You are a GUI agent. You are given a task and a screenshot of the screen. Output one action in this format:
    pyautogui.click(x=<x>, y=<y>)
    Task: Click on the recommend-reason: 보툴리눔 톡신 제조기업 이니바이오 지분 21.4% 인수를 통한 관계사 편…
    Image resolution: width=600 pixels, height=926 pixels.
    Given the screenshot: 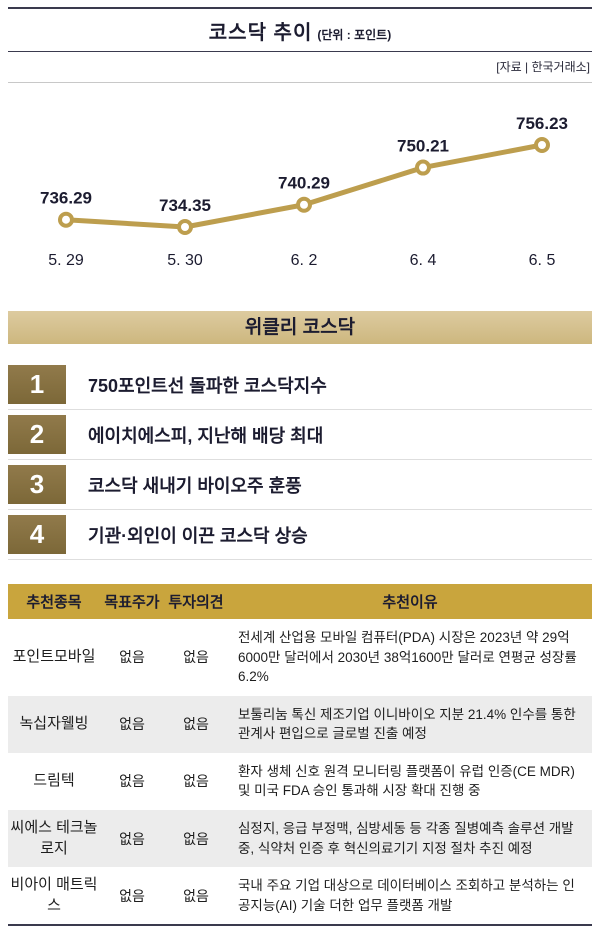 What is the action you would take?
    pyautogui.click(x=407, y=724)
    